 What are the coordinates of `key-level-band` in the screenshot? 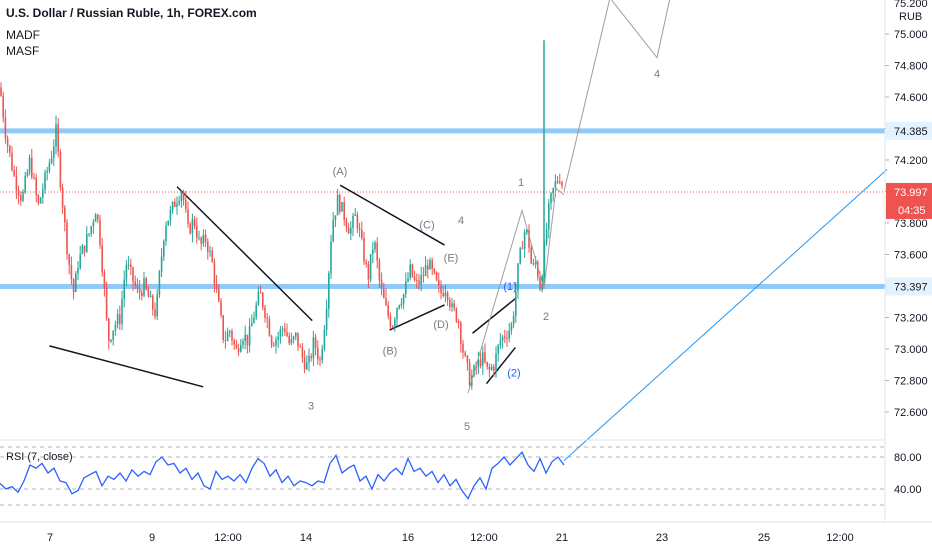 It's located at (442, 286).